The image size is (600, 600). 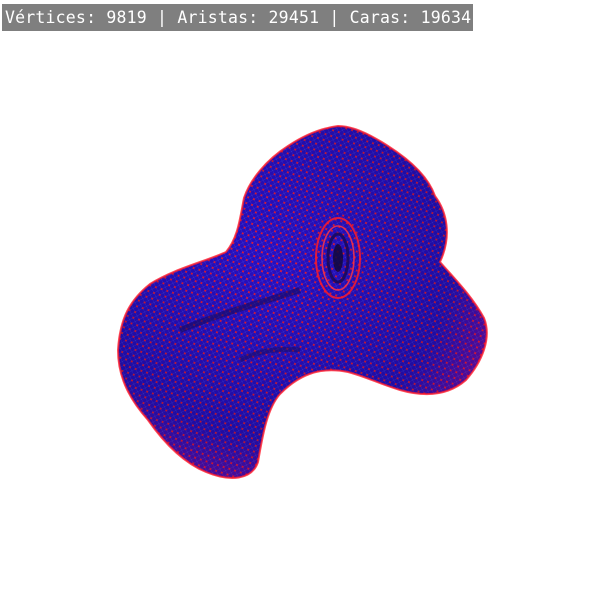 I want to click on mesh-swirl, so click(x=338, y=258).